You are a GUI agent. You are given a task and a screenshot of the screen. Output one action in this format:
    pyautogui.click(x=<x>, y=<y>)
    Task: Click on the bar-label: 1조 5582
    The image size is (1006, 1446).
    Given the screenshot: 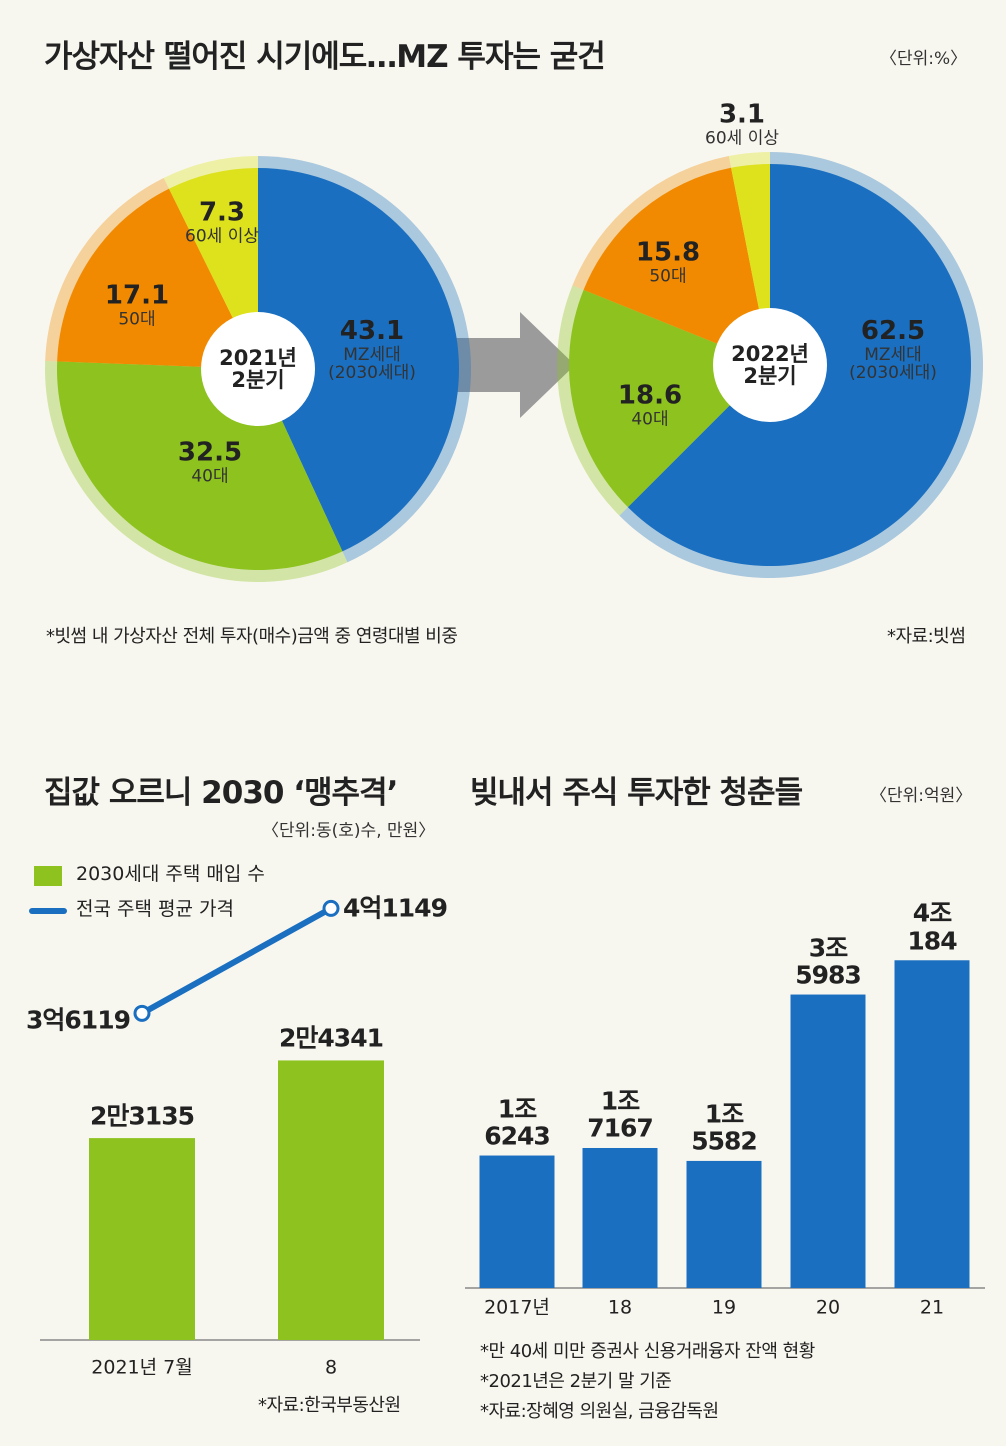 What is the action you would take?
    pyautogui.click(x=724, y=1127)
    